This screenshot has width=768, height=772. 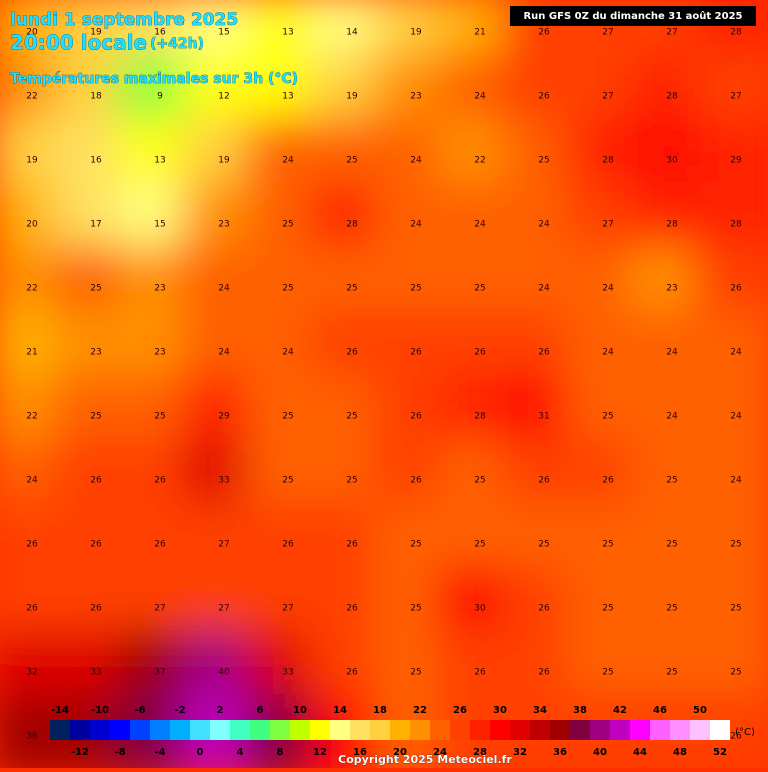 I want to click on colorbar-label: 50, so click(x=700, y=710).